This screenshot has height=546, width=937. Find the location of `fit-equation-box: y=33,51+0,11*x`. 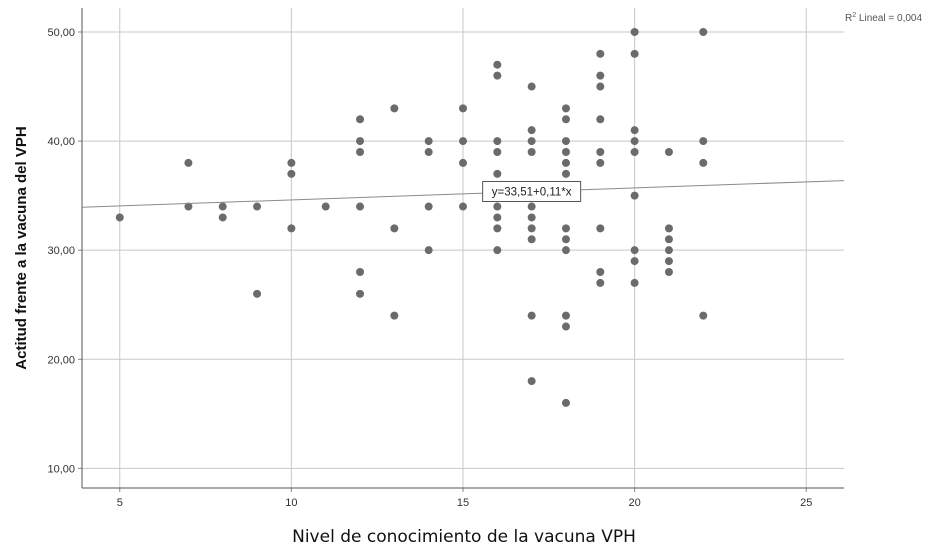

fit-equation-box: y=33,51+0,11*x is located at coordinates (532, 191).